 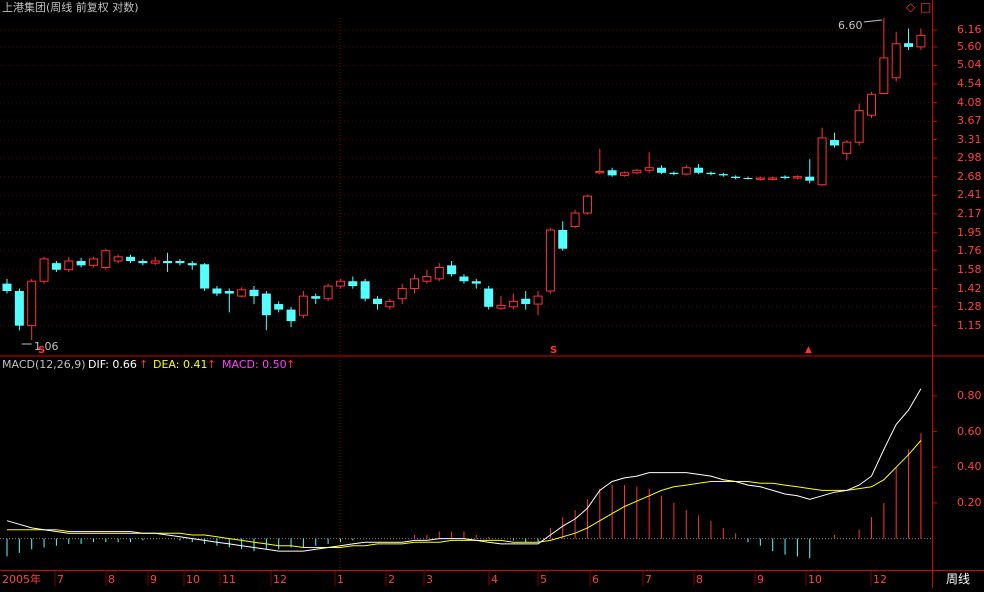 What do you see at coordinates (648, 579) in the screenshot?
I see `time-tick-label: 7` at bounding box center [648, 579].